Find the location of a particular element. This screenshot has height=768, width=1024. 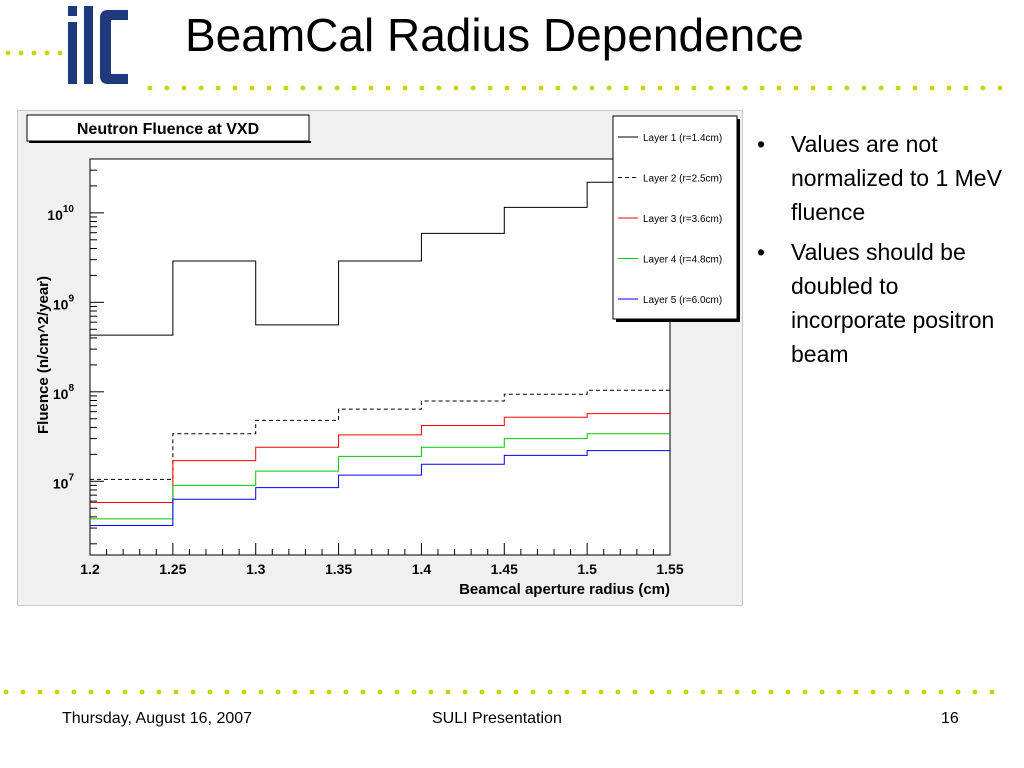

x-tick-label: 1.35 is located at coordinates (338, 569).